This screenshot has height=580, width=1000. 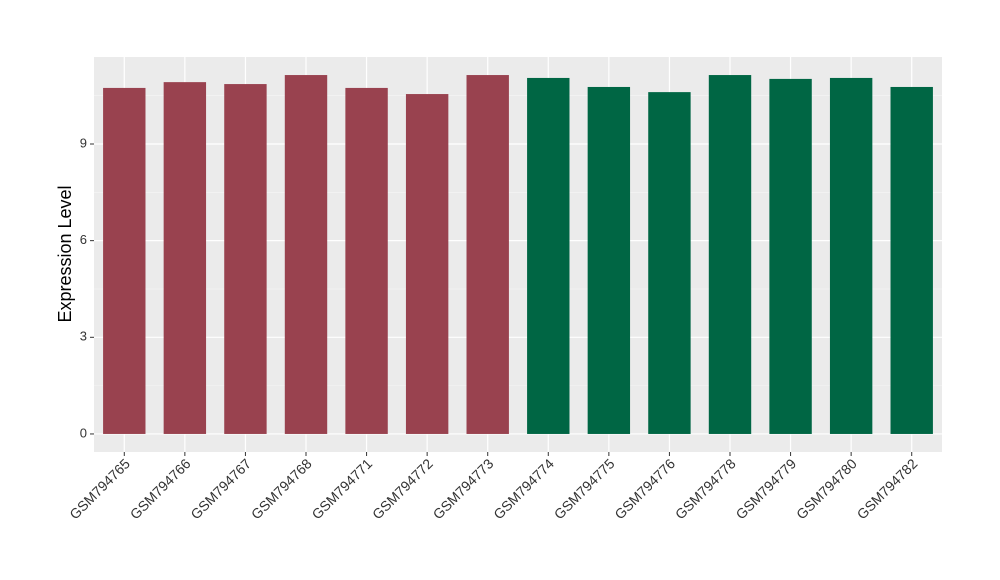 What do you see at coordinates (463, 488) in the screenshot?
I see `x-tick-label: GSM794773` at bounding box center [463, 488].